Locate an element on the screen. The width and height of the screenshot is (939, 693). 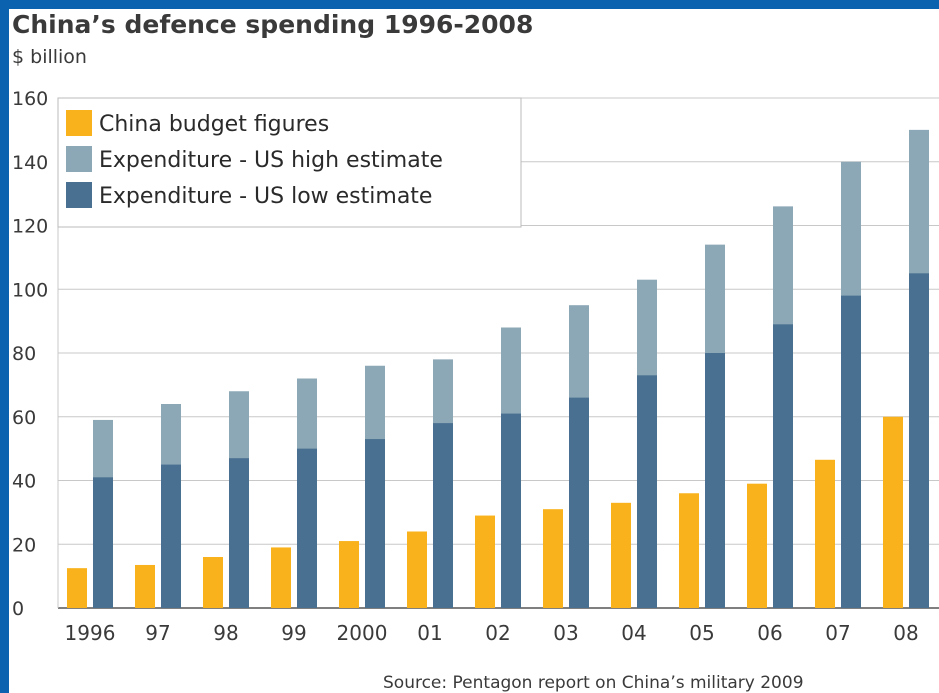
y-tick-label: 0 is located at coordinates (18, 609).